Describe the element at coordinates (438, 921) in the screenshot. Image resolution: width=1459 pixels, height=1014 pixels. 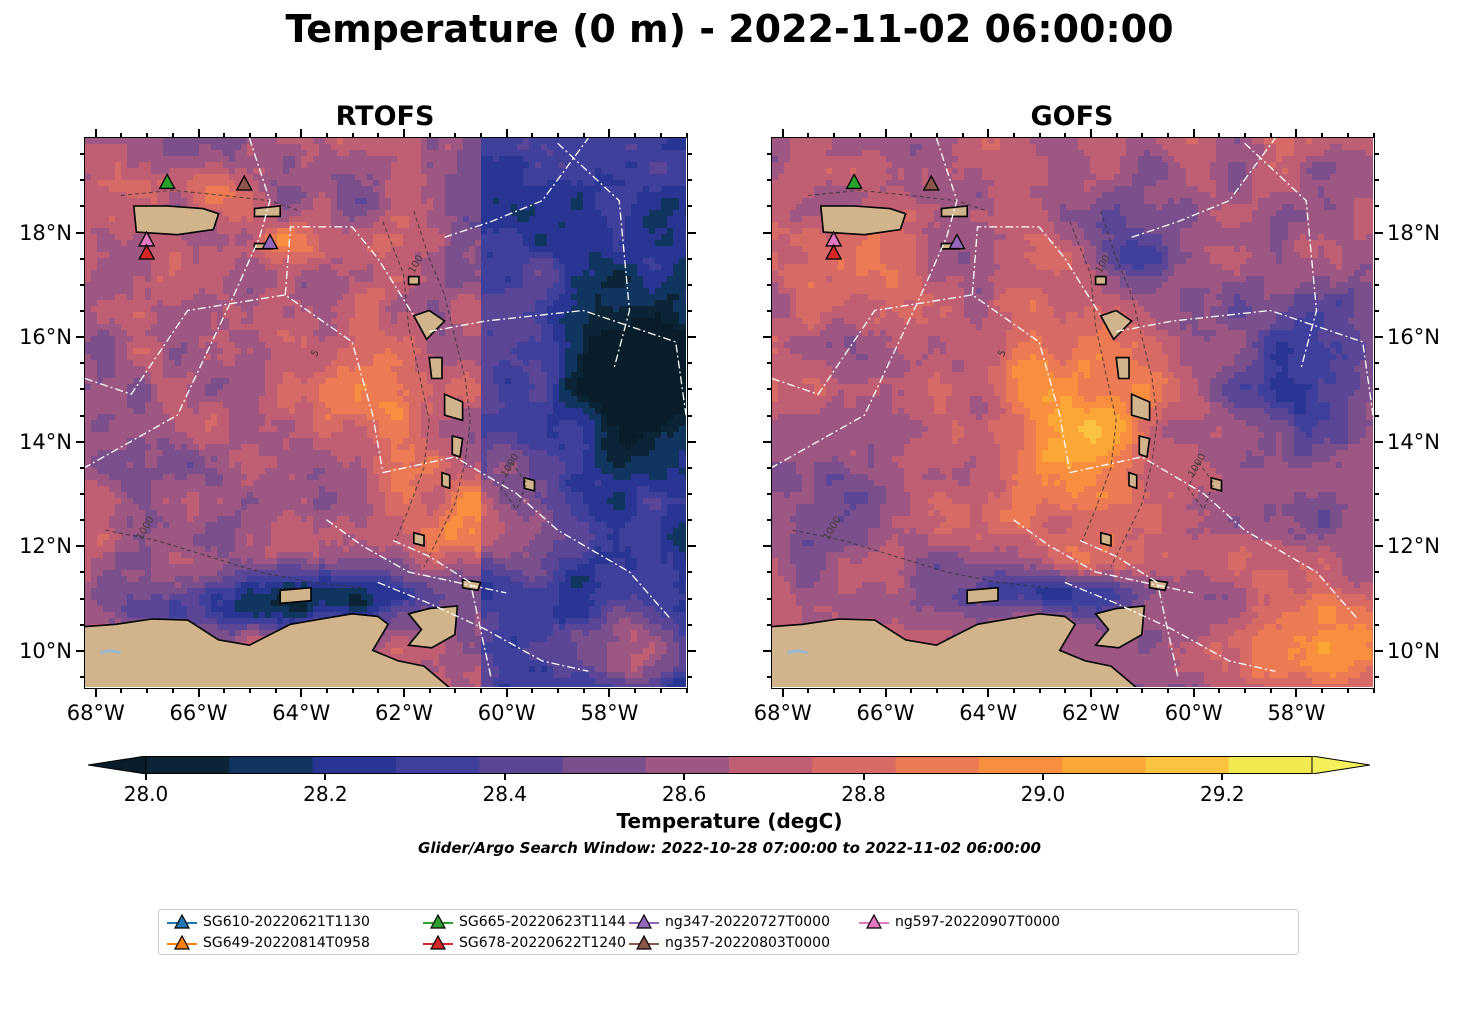
I see `legend-marker-icon` at that location.